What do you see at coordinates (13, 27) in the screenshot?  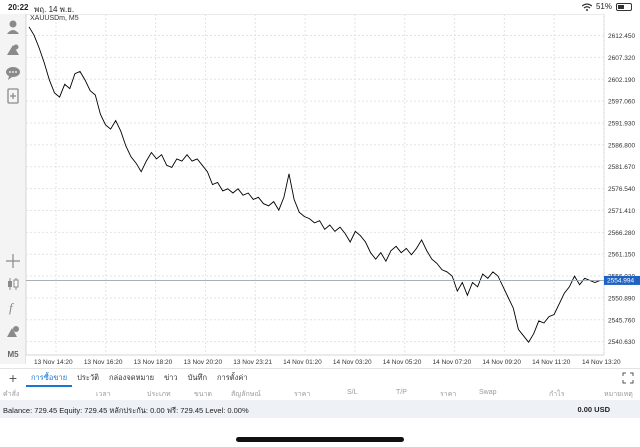 I see `account-icon` at bounding box center [13, 27].